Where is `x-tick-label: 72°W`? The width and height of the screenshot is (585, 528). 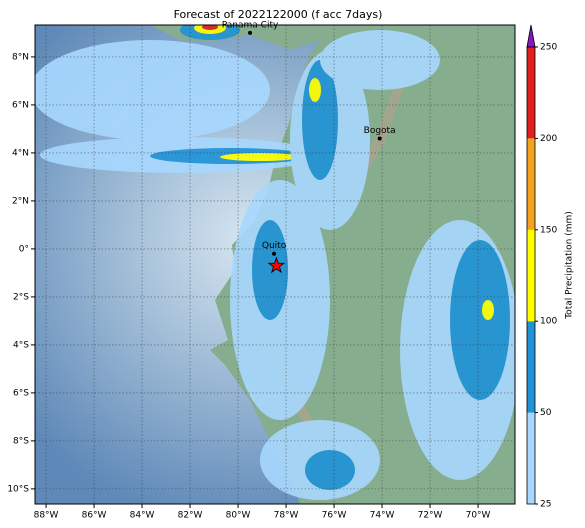
x-tick-label: 72°W is located at coordinates (430, 516).